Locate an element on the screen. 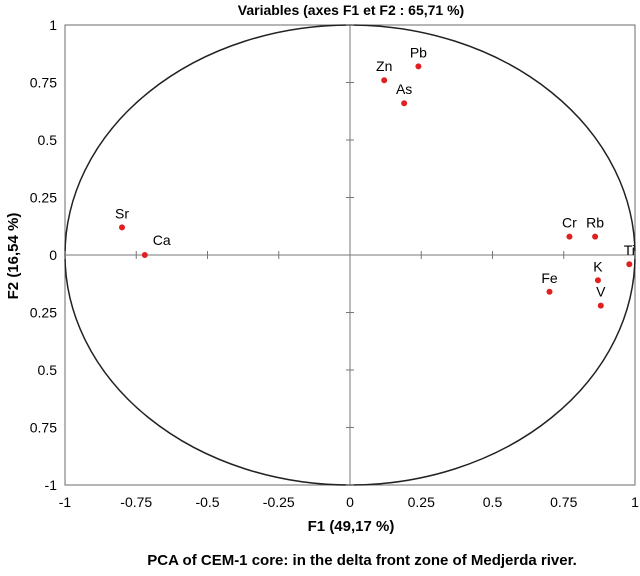 Image resolution: width=640 pixels, height=576 pixels. x-tick-label: 0.25 is located at coordinates (421, 502).